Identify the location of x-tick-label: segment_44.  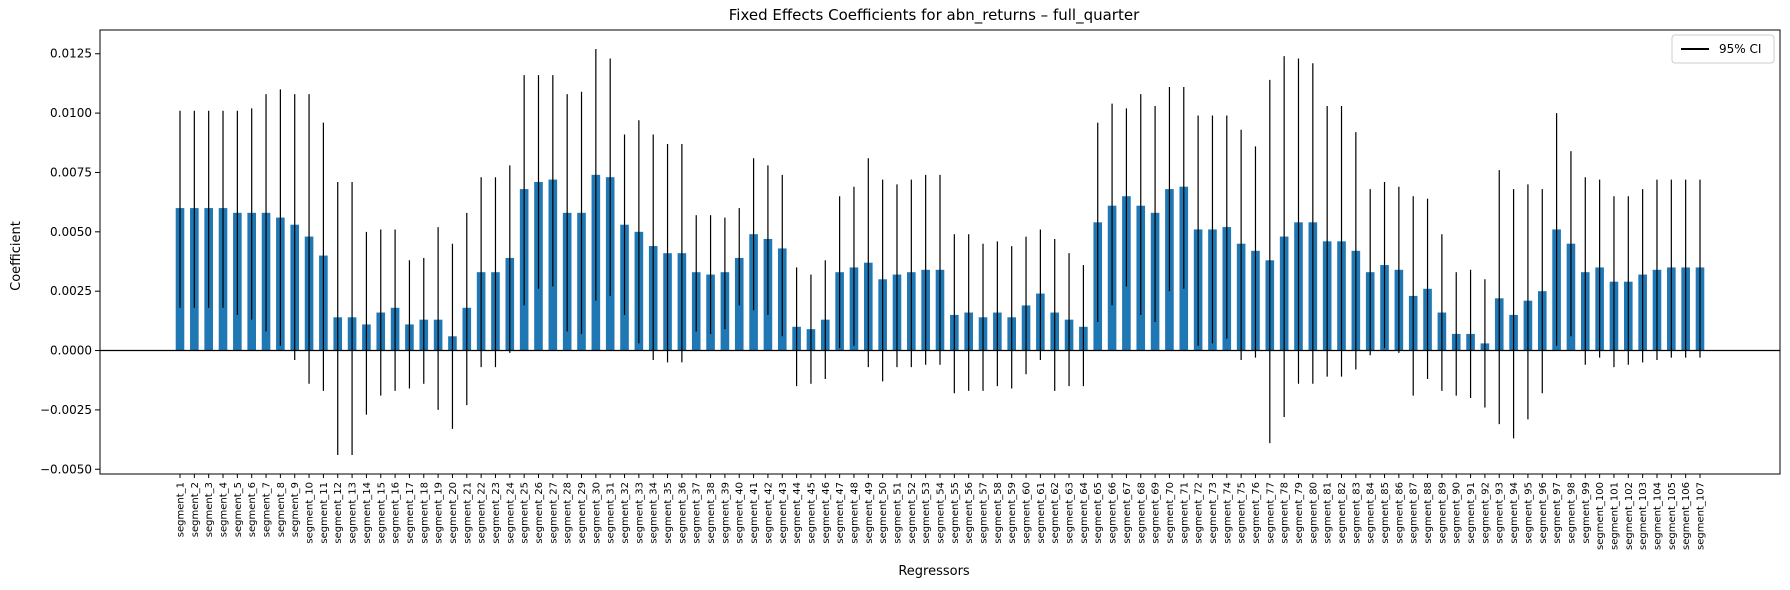
(797, 513).